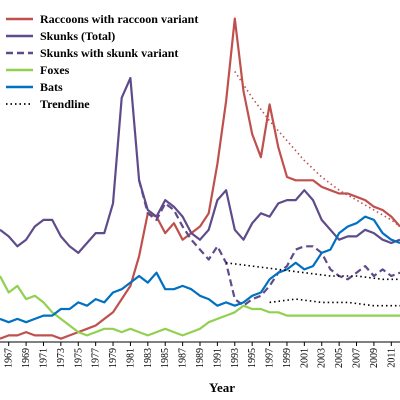  Describe the element at coordinates (270, 358) in the screenshot. I see `x-tick-label-1997: 1997` at that location.